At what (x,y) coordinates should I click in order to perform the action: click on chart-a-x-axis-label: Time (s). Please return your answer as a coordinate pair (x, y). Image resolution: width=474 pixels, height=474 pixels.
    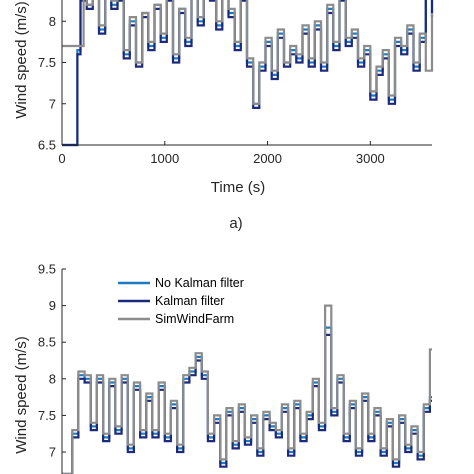
    Looking at the image, I should click on (238, 187).